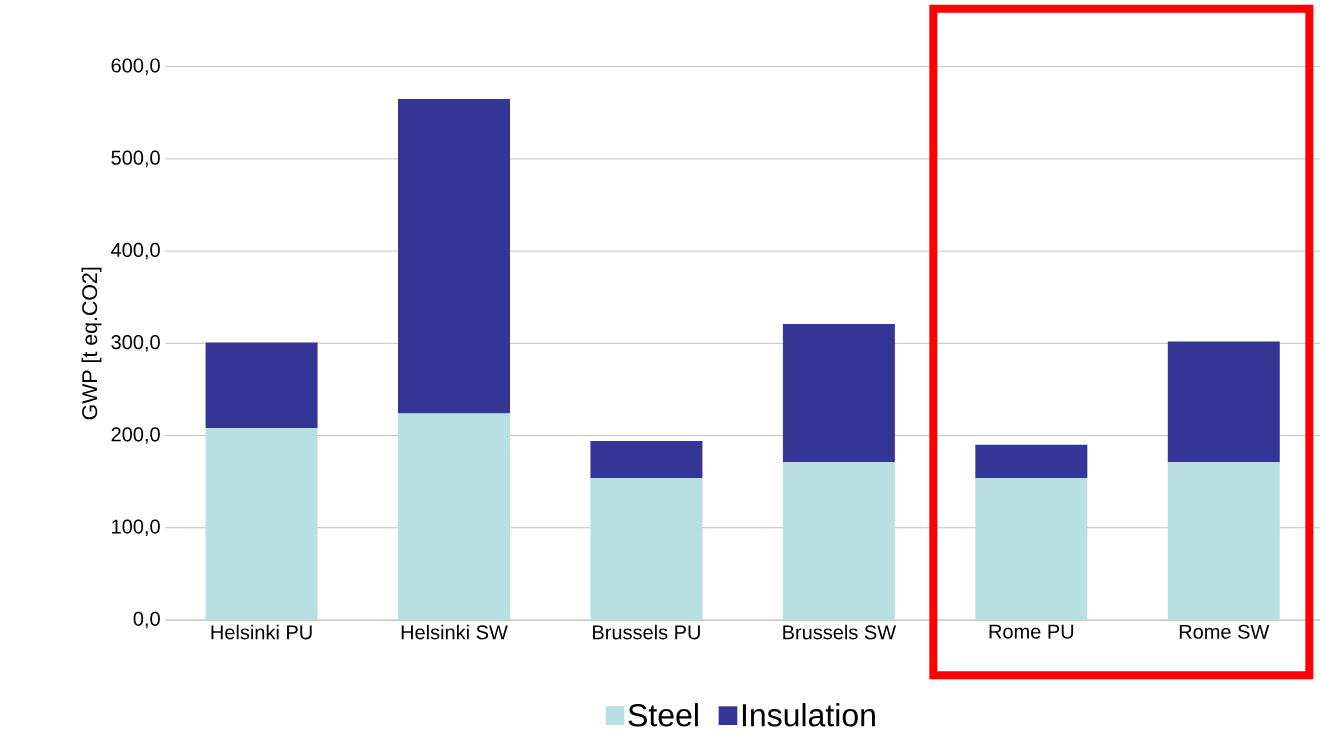 This screenshot has height=742, width=1320. What do you see at coordinates (135, 343) in the screenshot?
I see `y-tick-label: 300,0` at bounding box center [135, 343].